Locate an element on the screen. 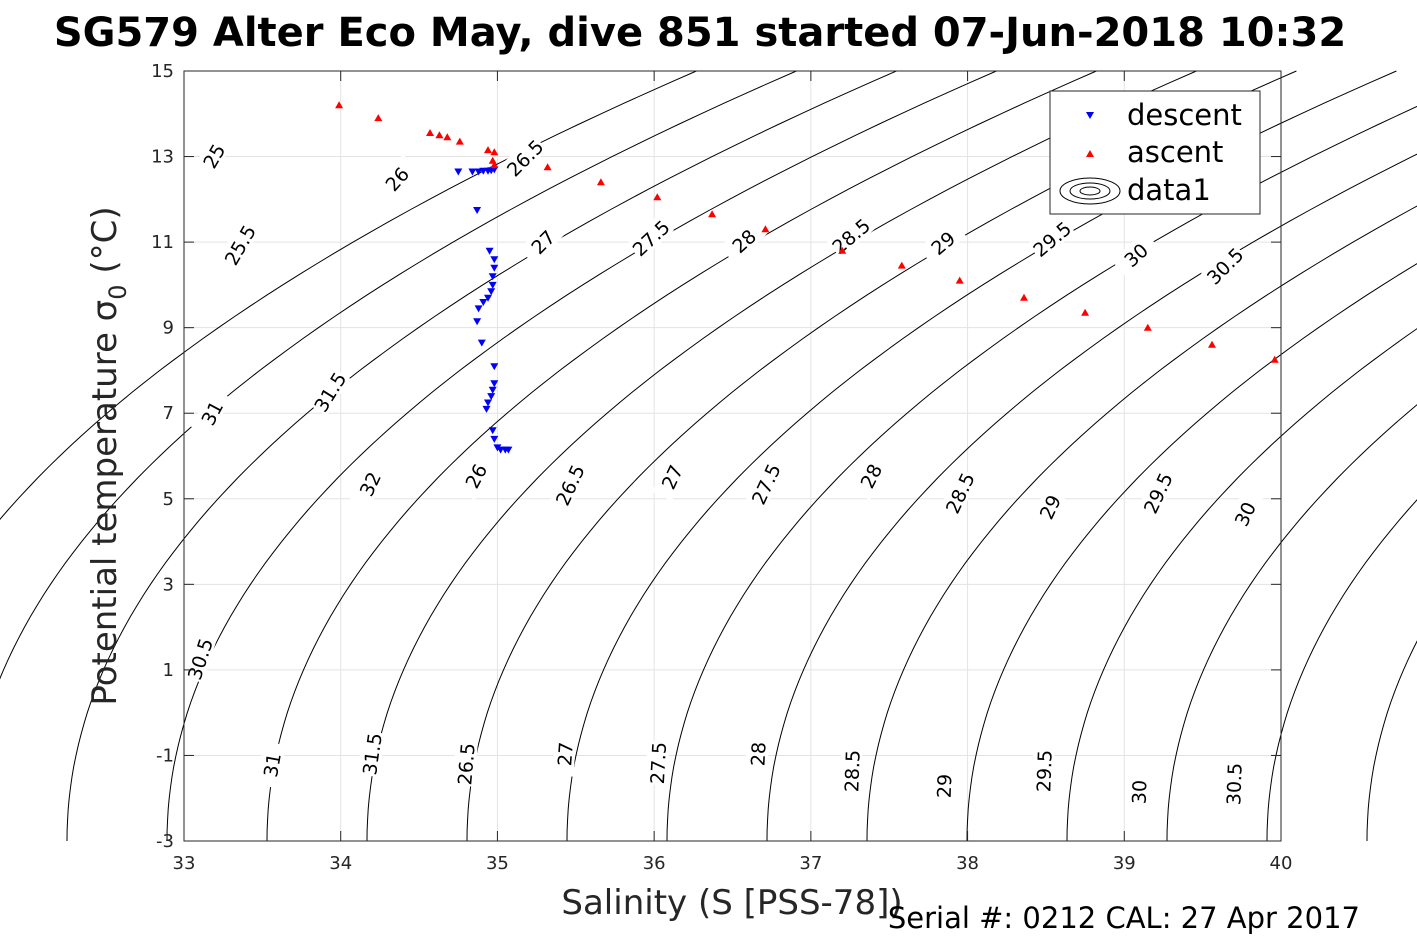  contour-label: 30 is located at coordinates (1140, 792).